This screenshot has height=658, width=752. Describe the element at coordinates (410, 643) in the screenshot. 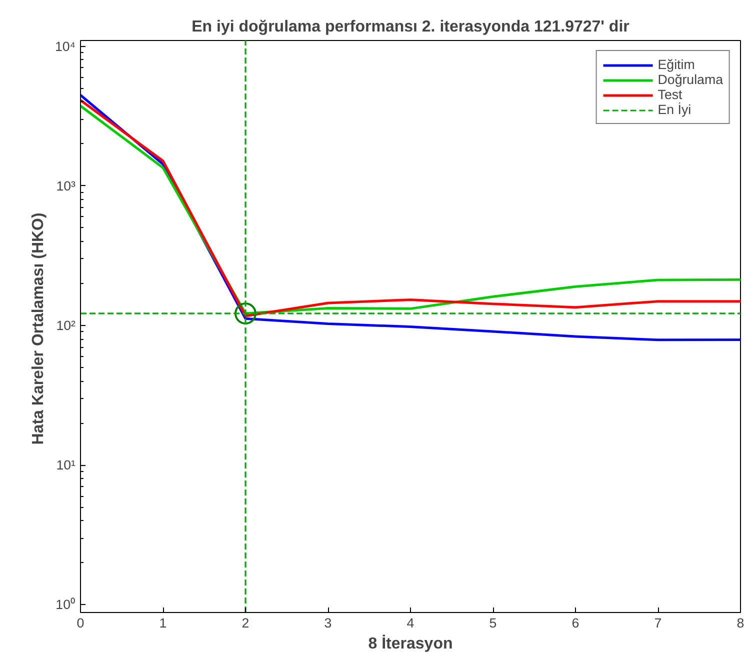

I see `x-axis-title: 8 İterasyon` at that location.